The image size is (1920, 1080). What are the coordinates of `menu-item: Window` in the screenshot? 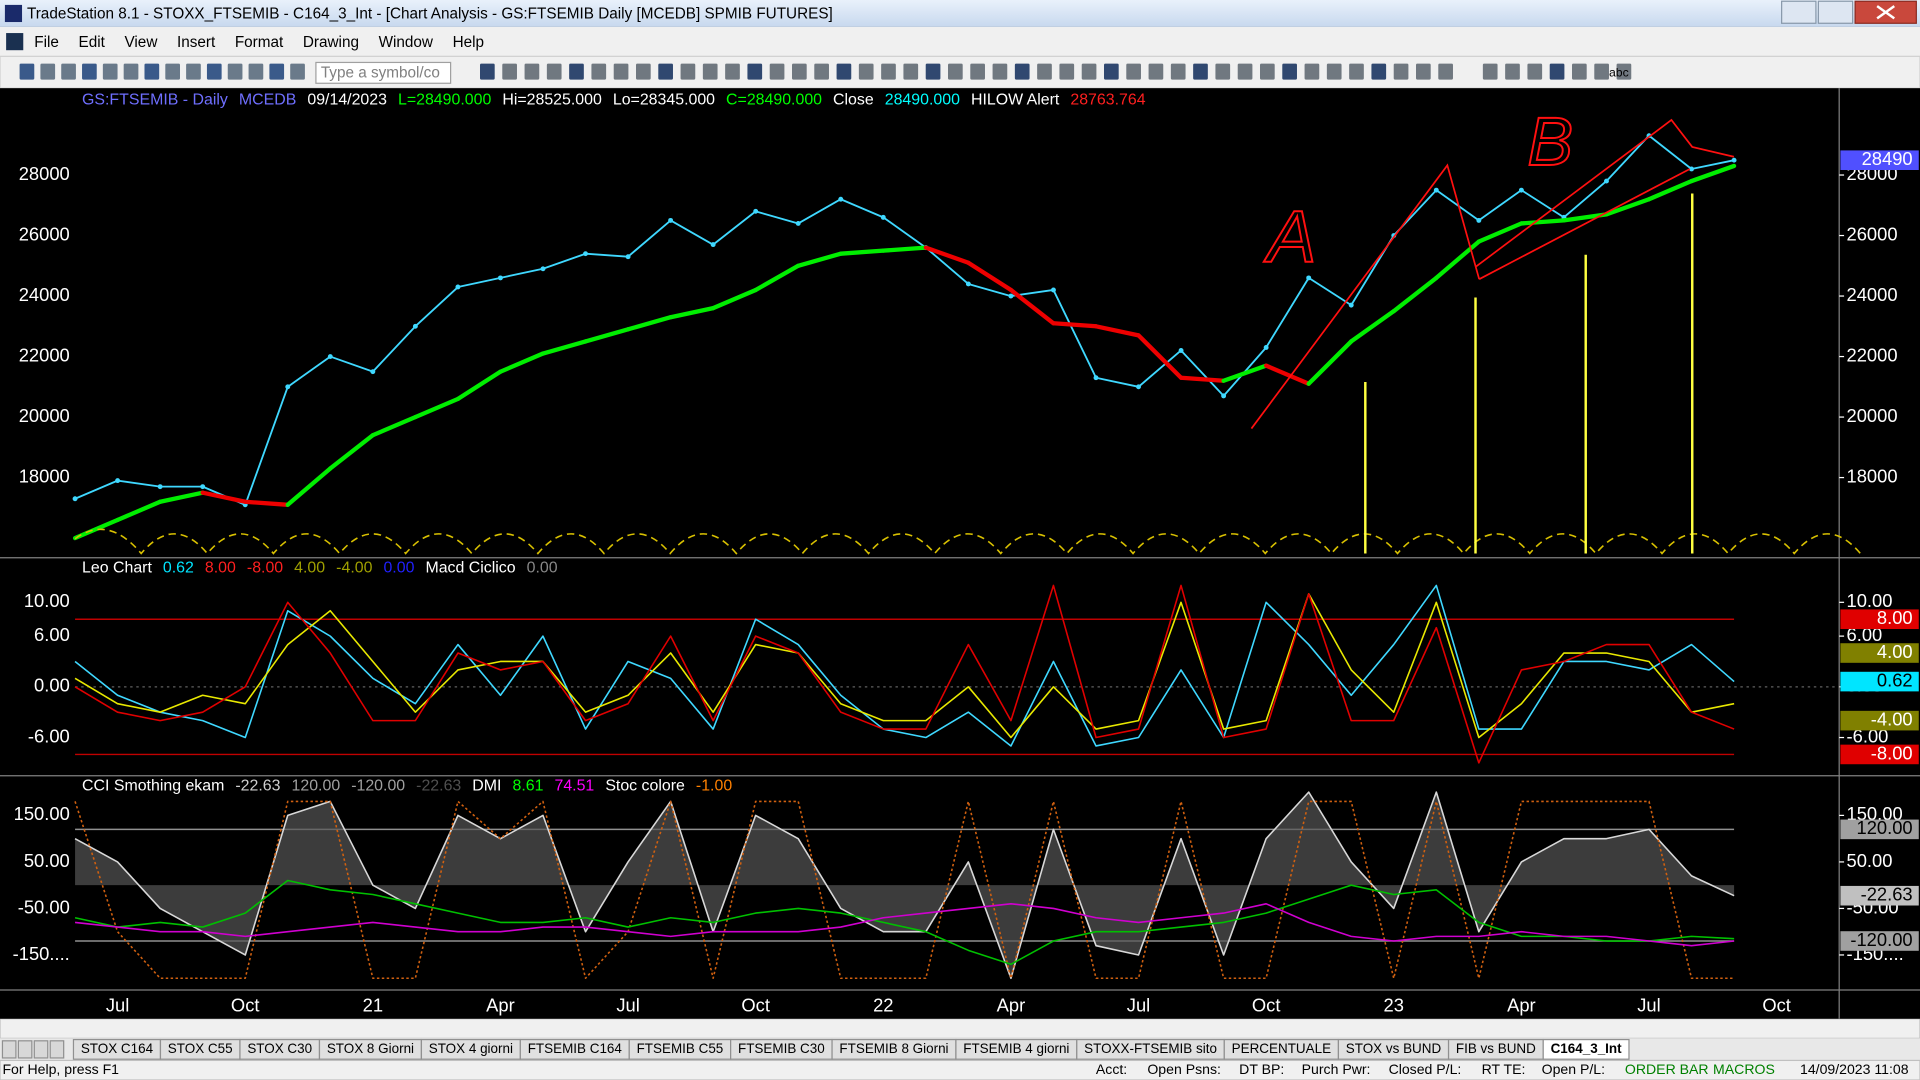 It's located at (406, 42).